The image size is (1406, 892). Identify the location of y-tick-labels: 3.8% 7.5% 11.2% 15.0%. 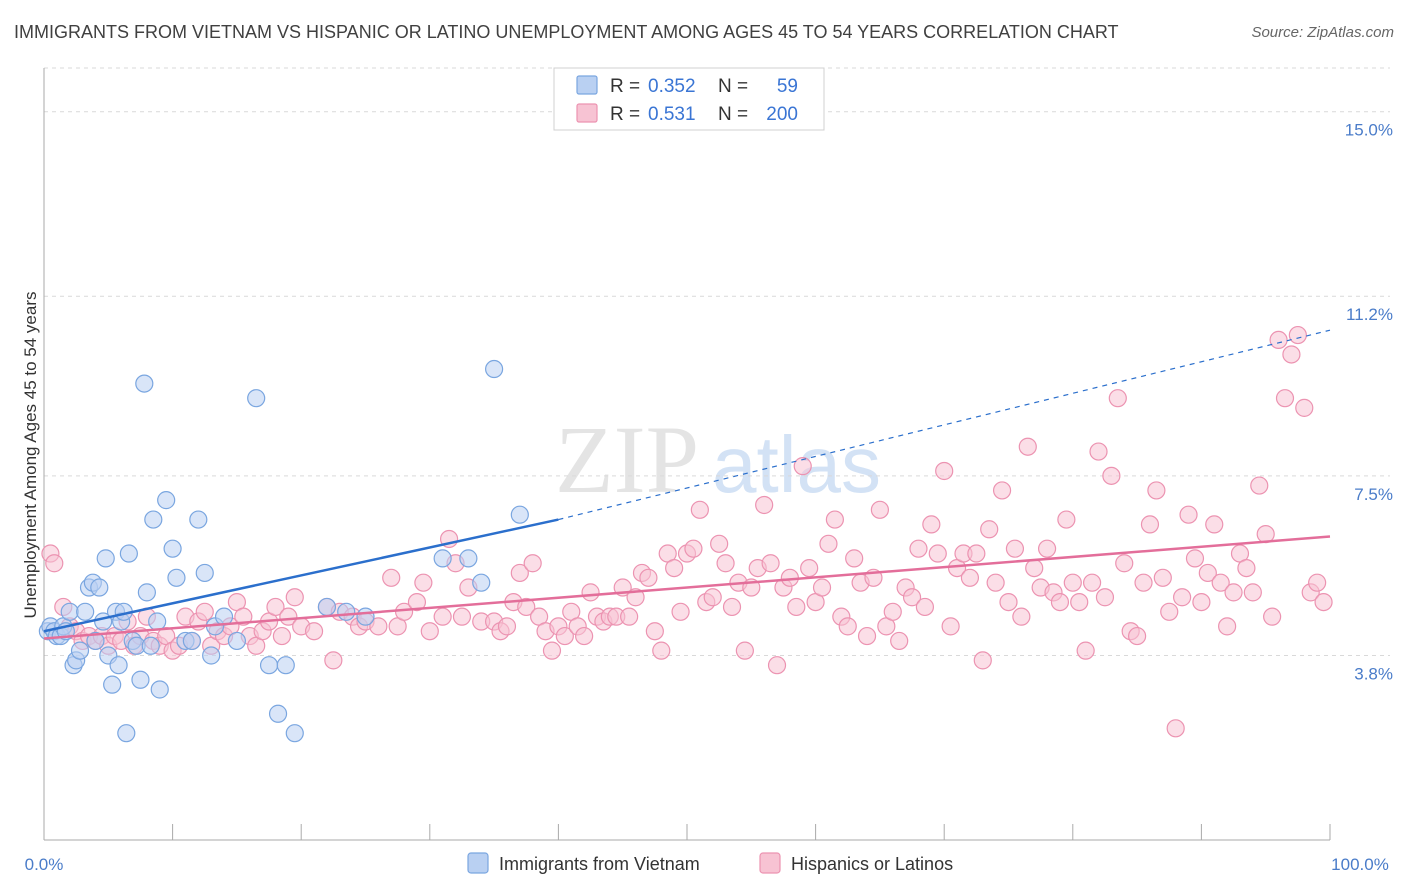
(1369, 402).